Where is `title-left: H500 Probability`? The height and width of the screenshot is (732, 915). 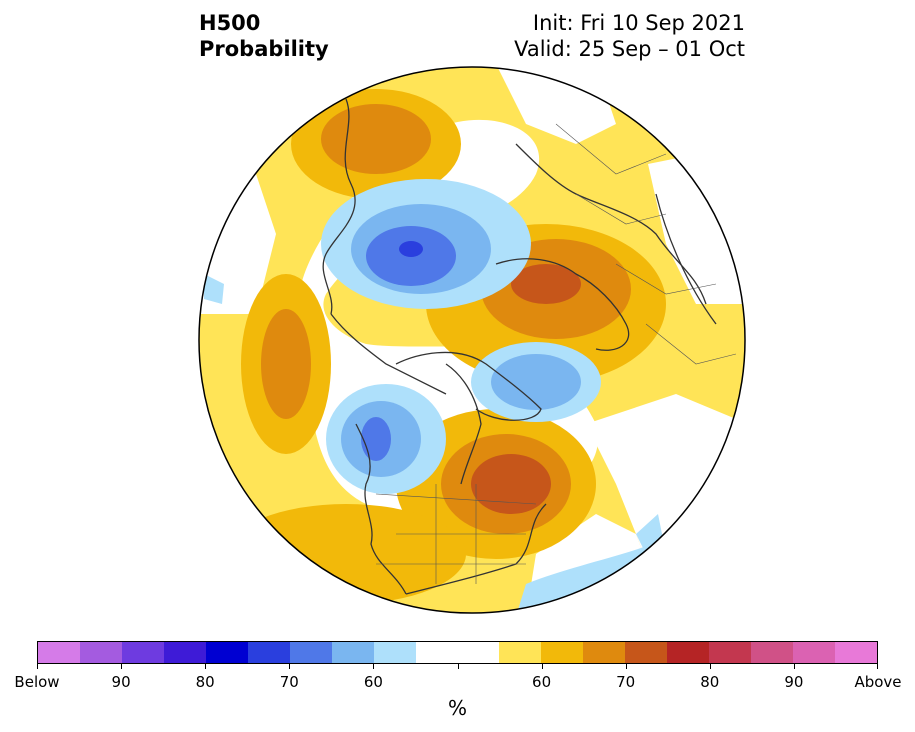 title-left: H500 Probability is located at coordinates (264, 36).